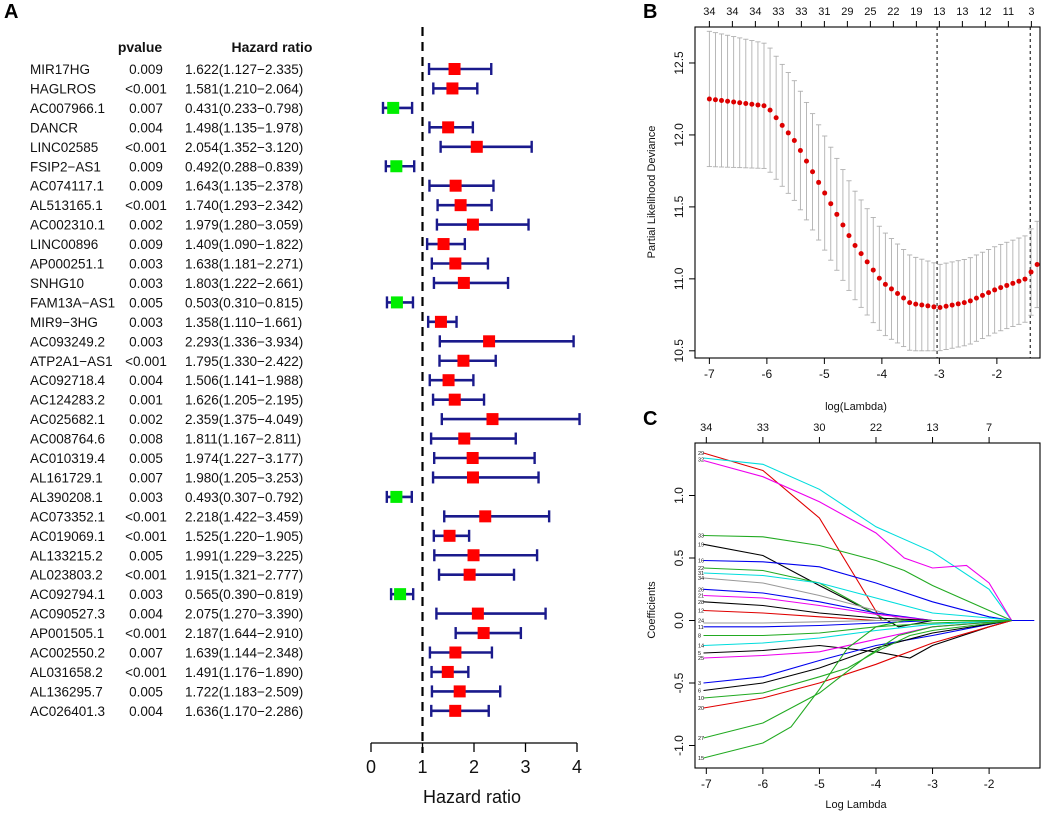  What do you see at coordinates (68, 458) in the screenshot?
I see `gene-label: AC010319.4` at bounding box center [68, 458].